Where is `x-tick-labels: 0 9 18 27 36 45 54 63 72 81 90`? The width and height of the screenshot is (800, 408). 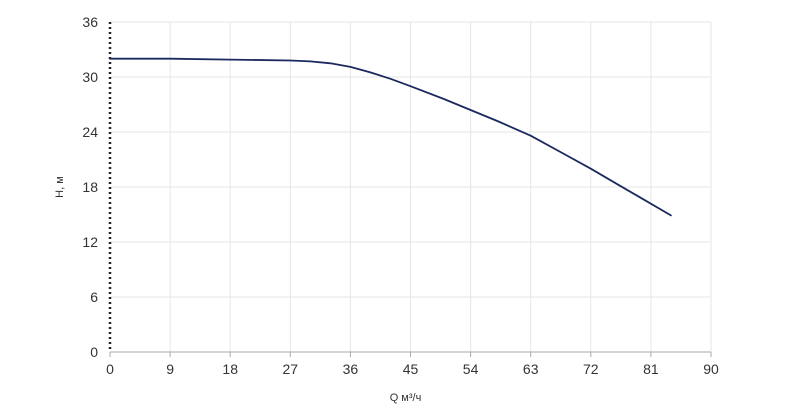
x-tick-labels: 0 9 18 27 36 45 54 63 72 81 90 is located at coordinates (412, 364).